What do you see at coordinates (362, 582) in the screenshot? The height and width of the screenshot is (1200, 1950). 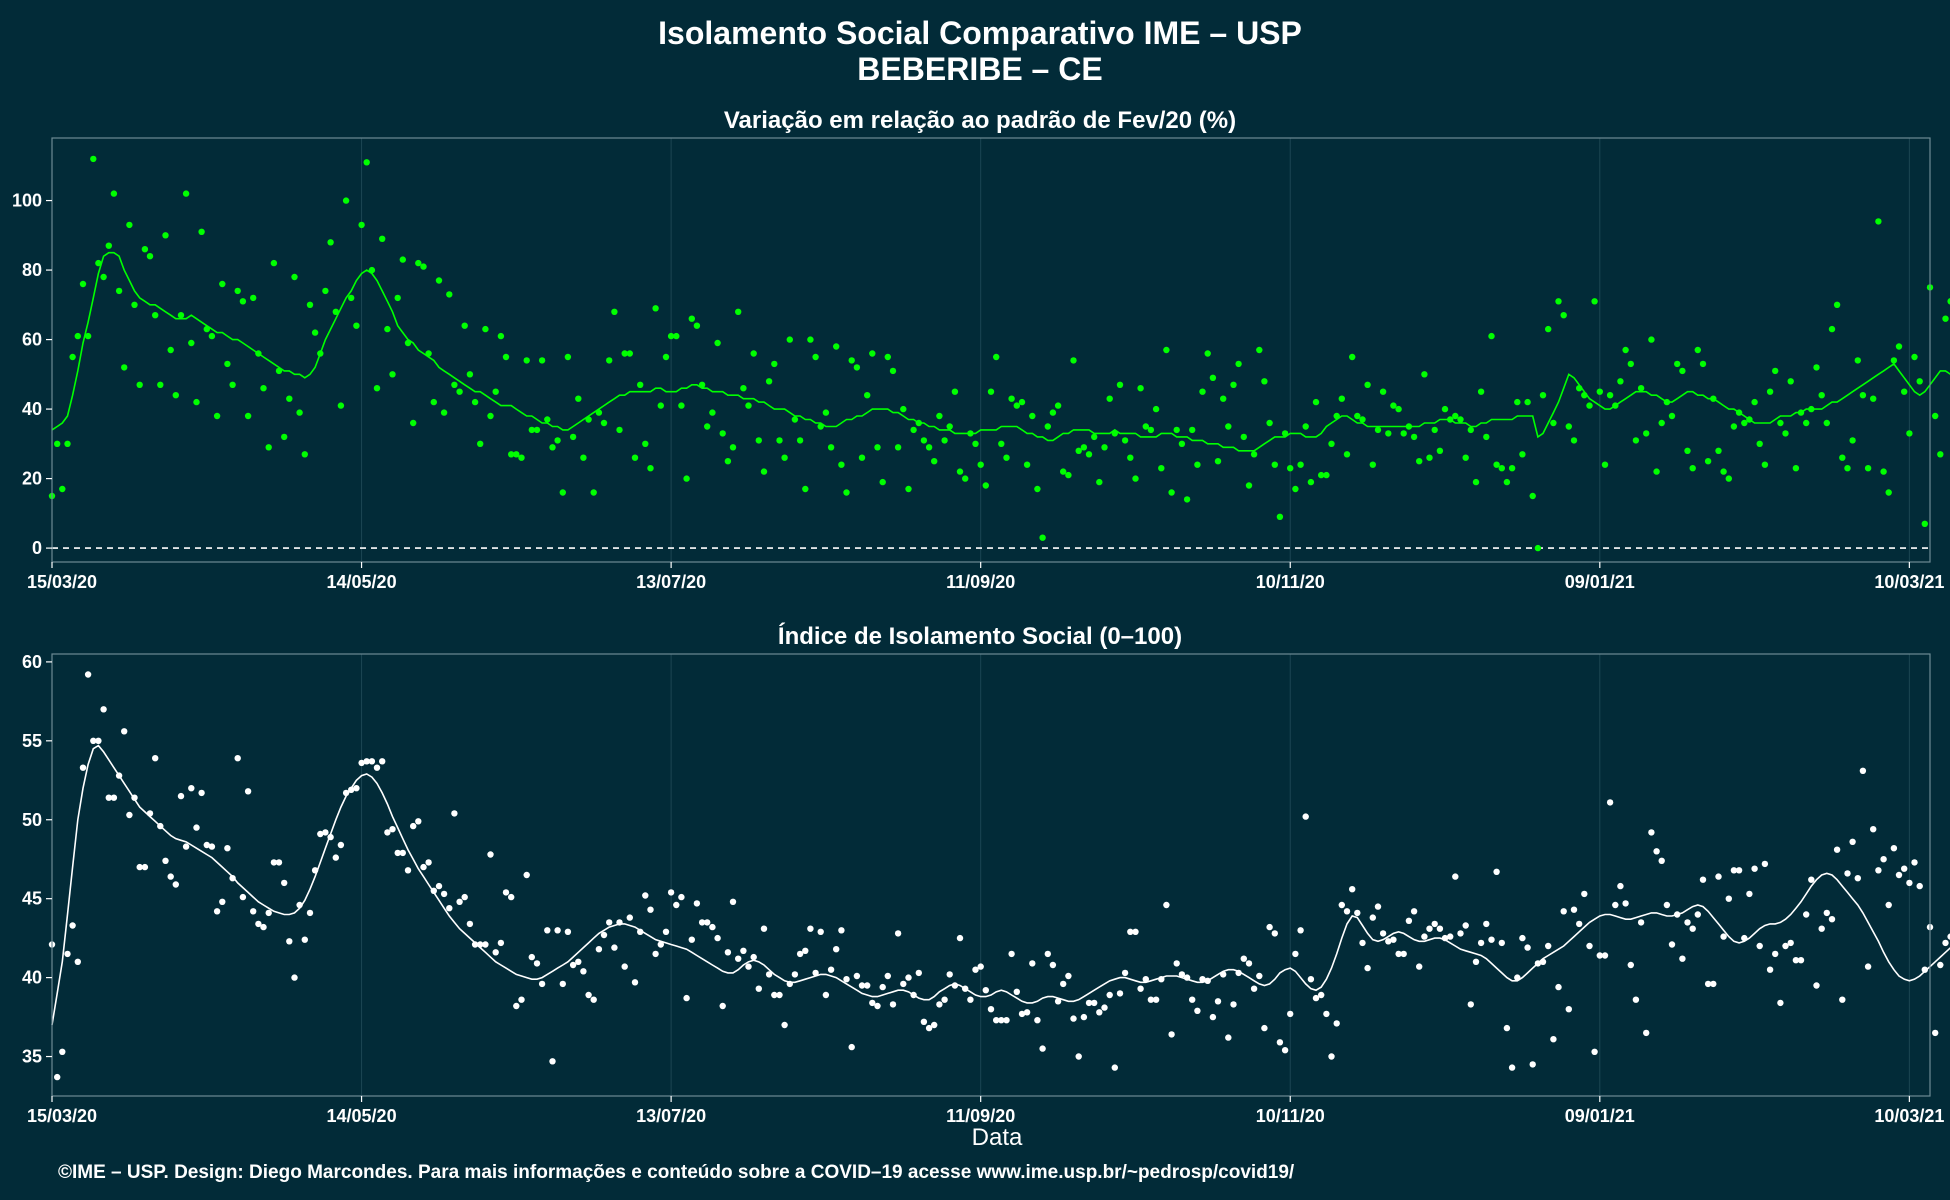 I see `top-x-tick-label: 14/05/20` at bounding box center [362, 582].